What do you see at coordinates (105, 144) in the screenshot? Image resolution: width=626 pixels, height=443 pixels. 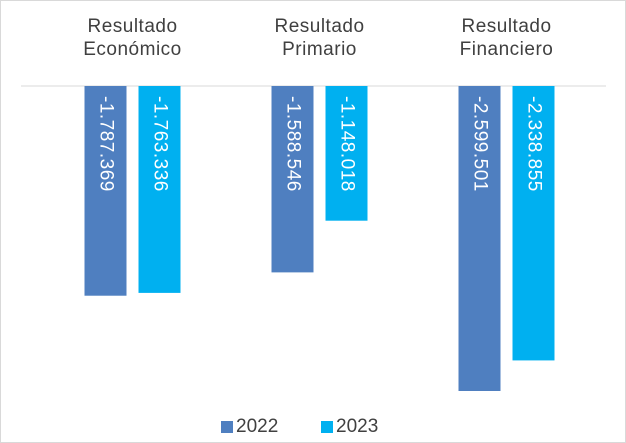 I see `value-label: -1.787.369` at bounding box center [105, 144].